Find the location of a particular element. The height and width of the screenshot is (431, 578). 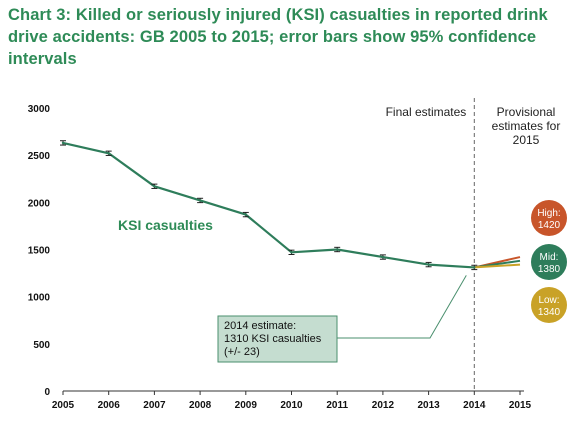

projection-bubble-label: Low: is located at coordinates (548, 300).